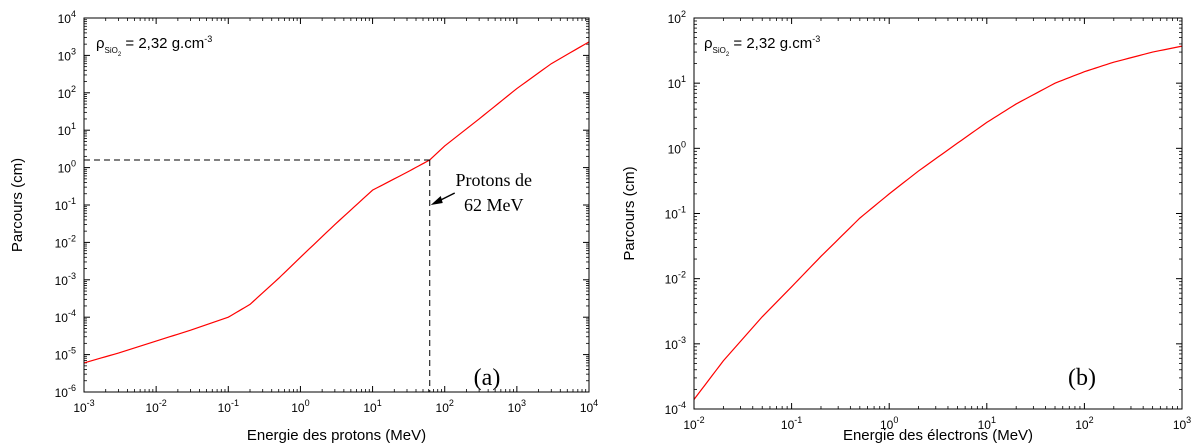 This screenshot has height=448, width=1194. I want to click on a-x-tick-label: 10⁻¹, so click(228, 406).